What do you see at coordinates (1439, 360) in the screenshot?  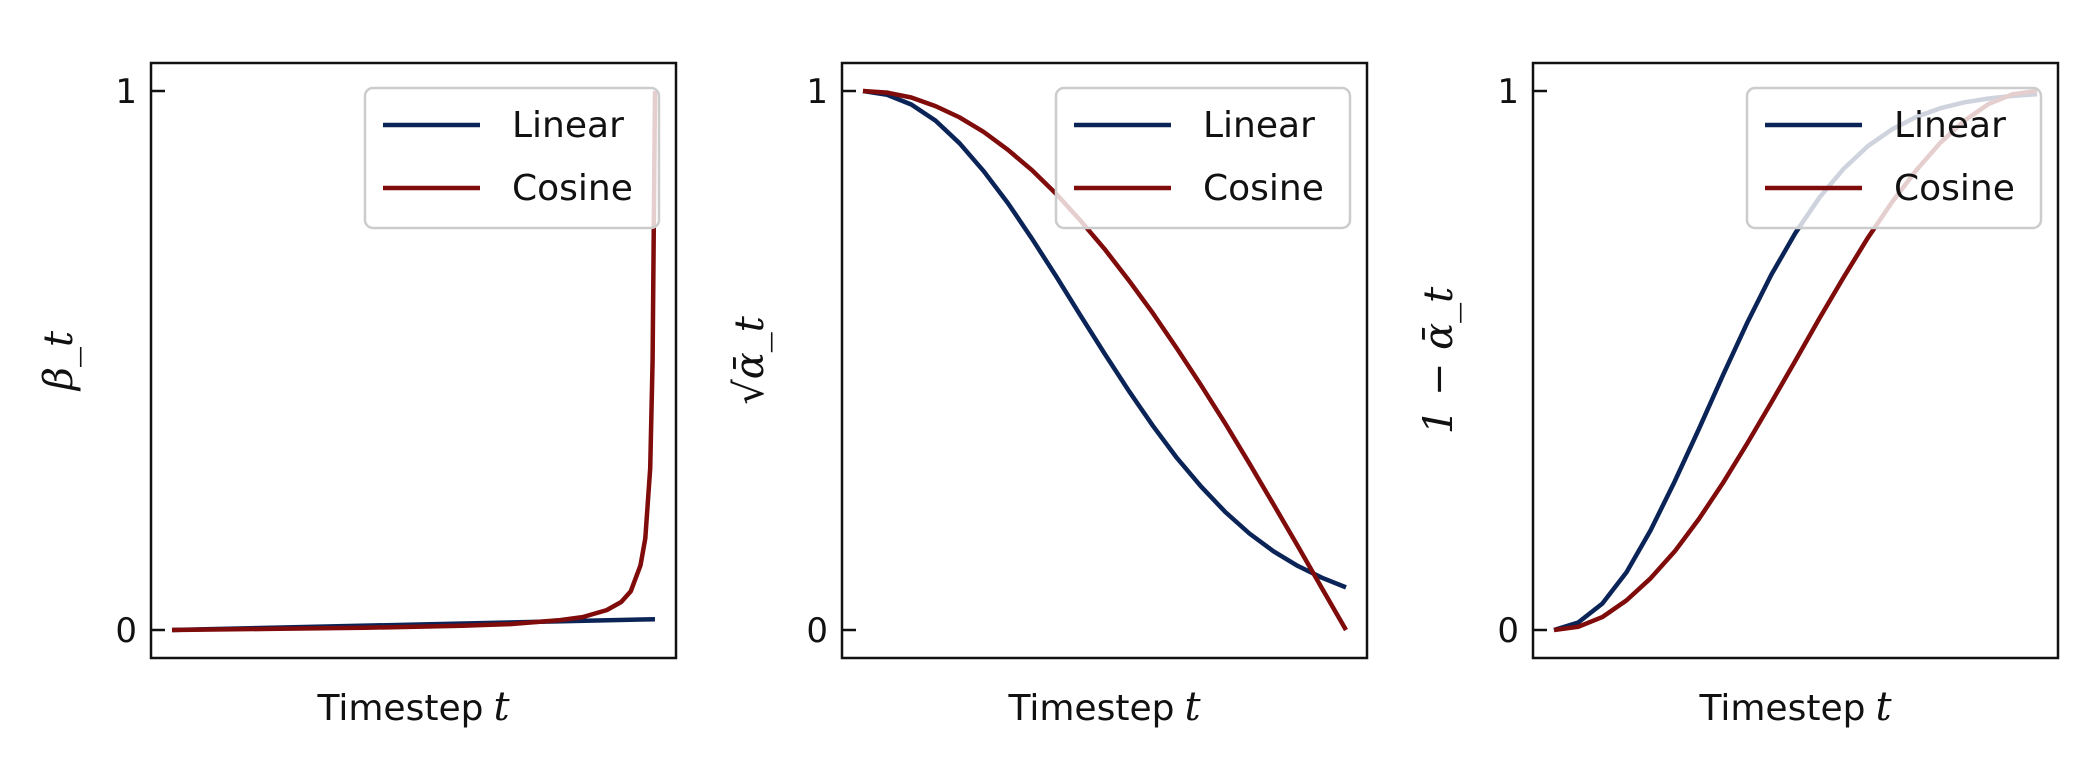 I see `y-axis-label-one-minus-alpha-bar-t: 1 − ᾱ_t` at bounding box center [1439, 360].